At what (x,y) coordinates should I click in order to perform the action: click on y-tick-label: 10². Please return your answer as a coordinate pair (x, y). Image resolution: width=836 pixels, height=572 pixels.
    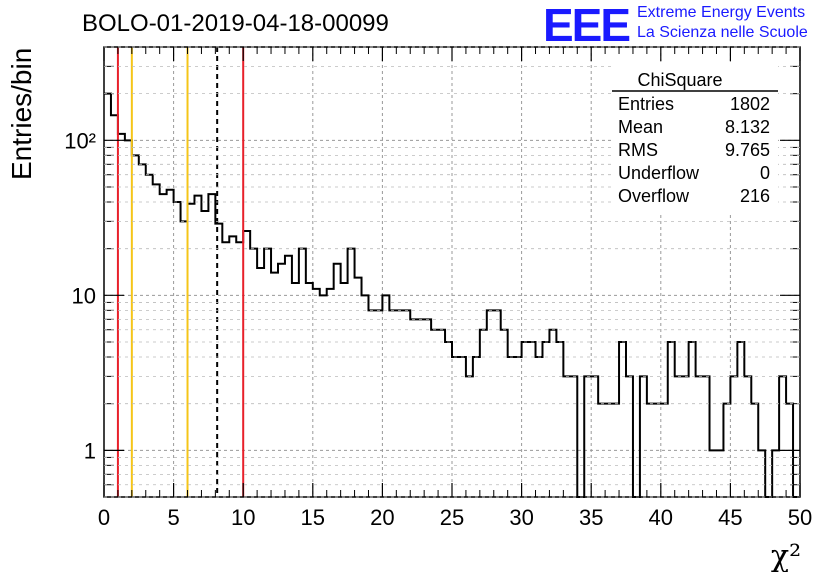
    Looking at the image, I should click on (80, 140).